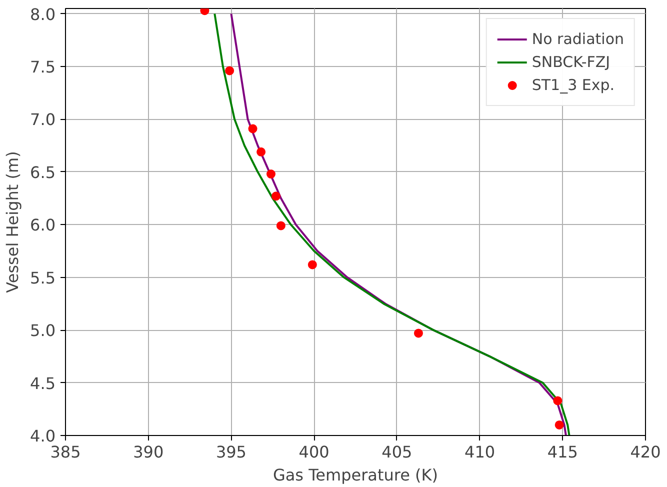 This screenshot has height=487, width=667. What do you see at coordinates (578, 39) in the screenshot?
I see `legend-label: No radiation` at bounding box center [578, 39].